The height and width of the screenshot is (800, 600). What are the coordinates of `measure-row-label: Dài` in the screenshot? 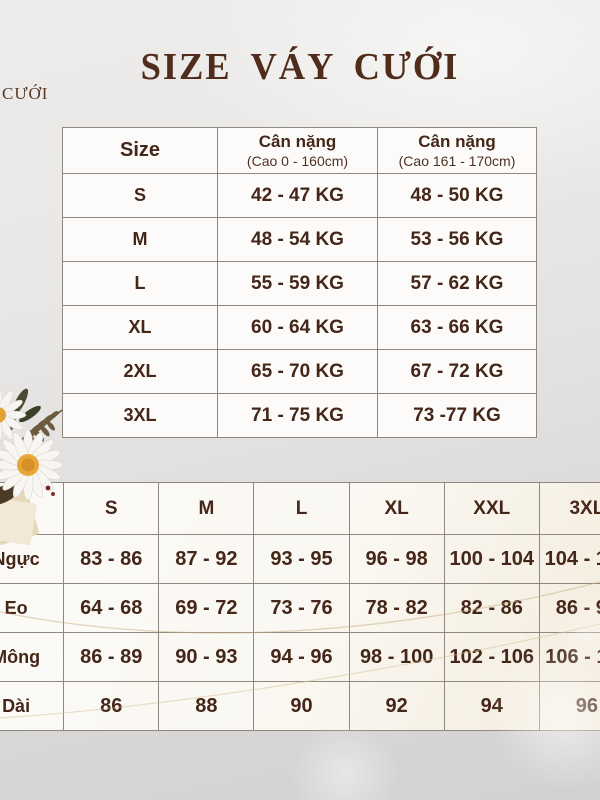 It's located at (32, 706).